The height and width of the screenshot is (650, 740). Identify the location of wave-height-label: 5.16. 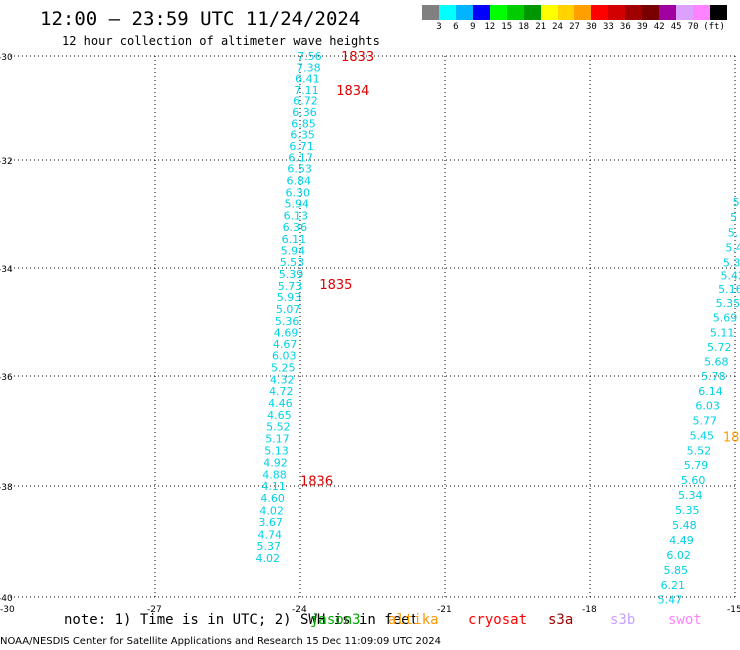
(729, 289).